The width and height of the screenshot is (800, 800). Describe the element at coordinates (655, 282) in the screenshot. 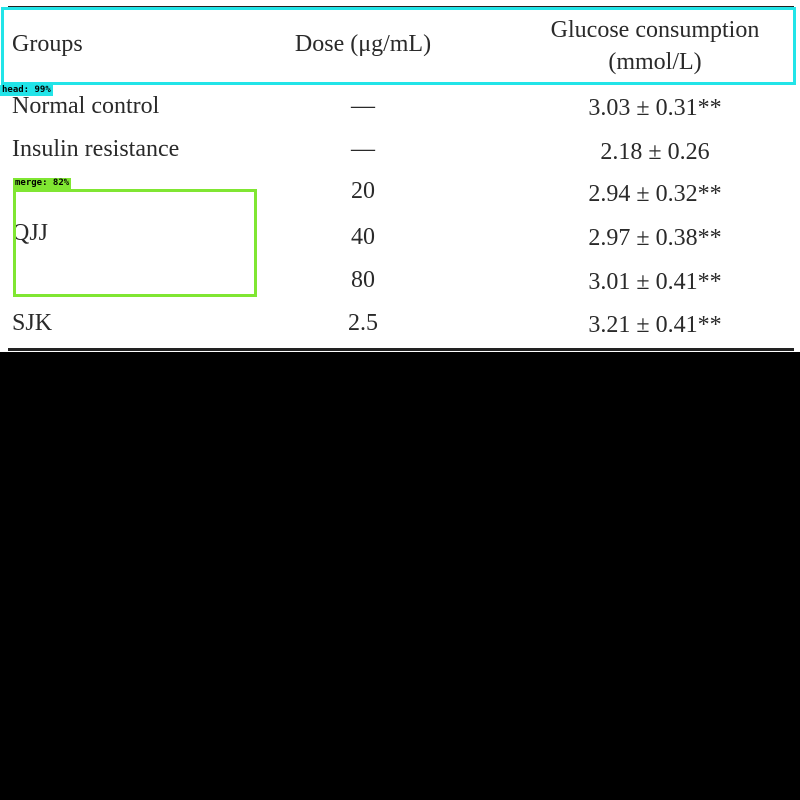

I see `row-value: 3.01 ± 0.41**` at that location.